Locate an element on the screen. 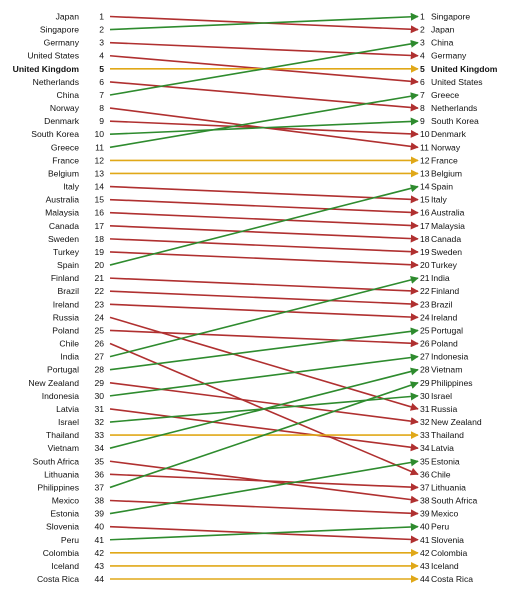 The height and width of the screenshot is (596, 520). right-rank-number: 17 is located at coordinates (425, 226).